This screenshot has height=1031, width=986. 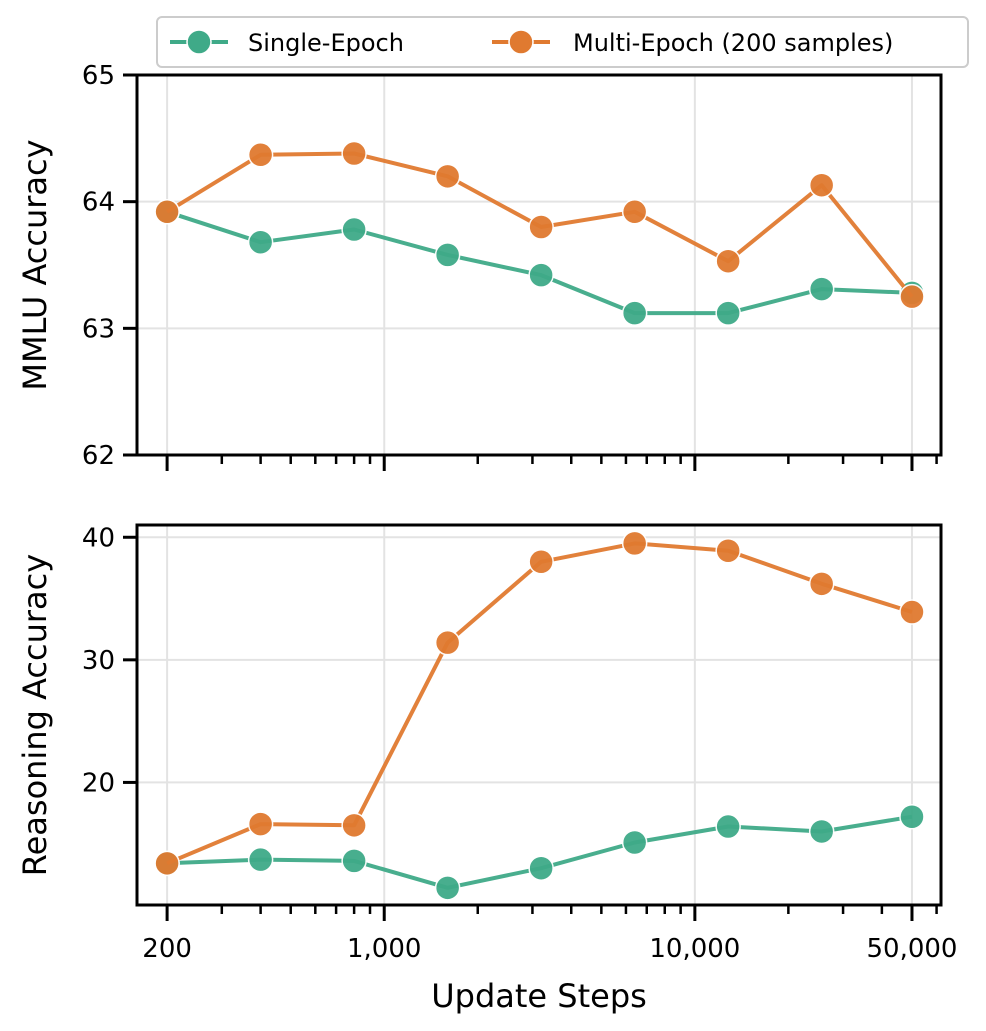 I want to click on legend-label-multi-epoch: Multi-Epoch (200 samples), so click(x=733, y=43).